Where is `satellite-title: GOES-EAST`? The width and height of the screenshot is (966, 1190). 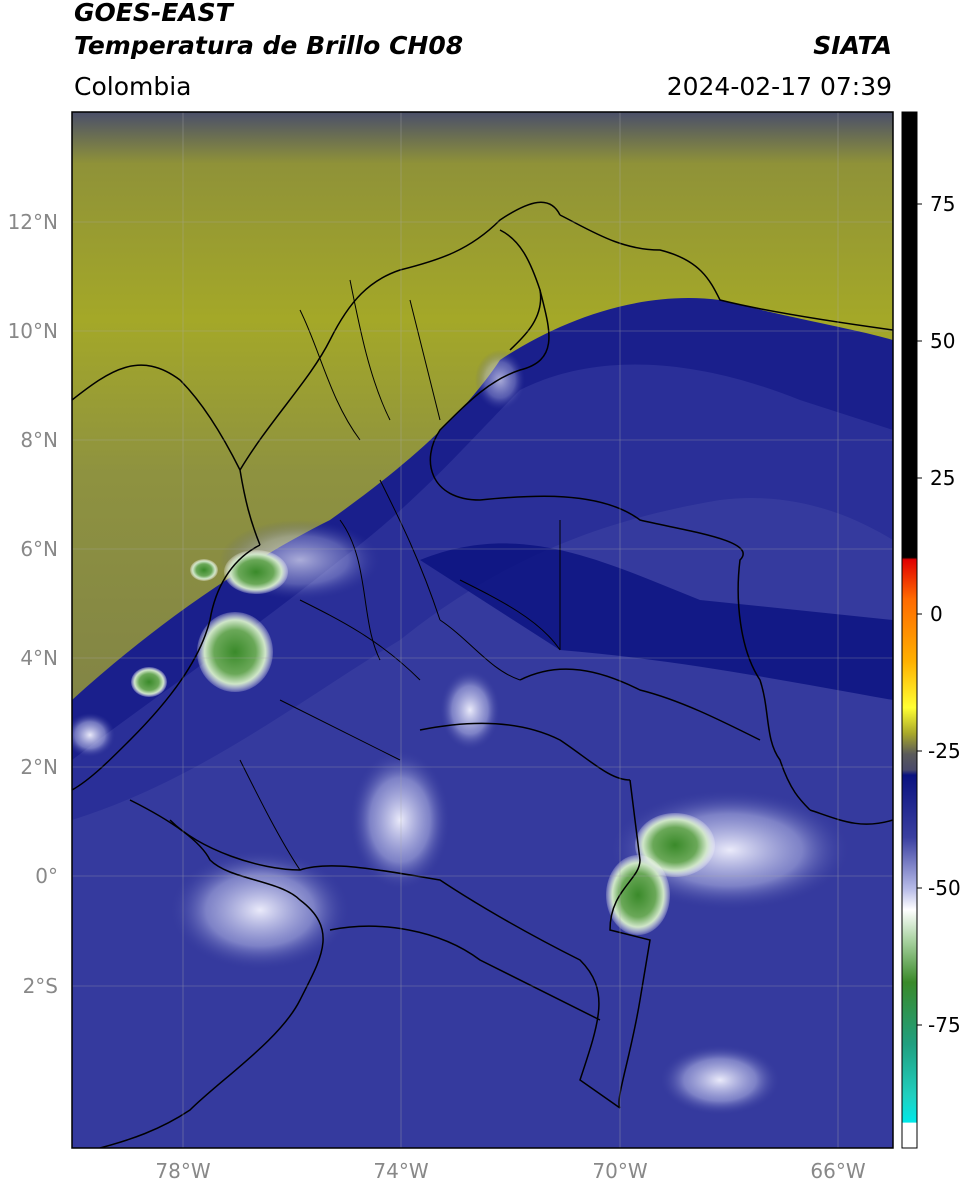 satellite-title: GOES-EAST is located at coordinates (153, 13).